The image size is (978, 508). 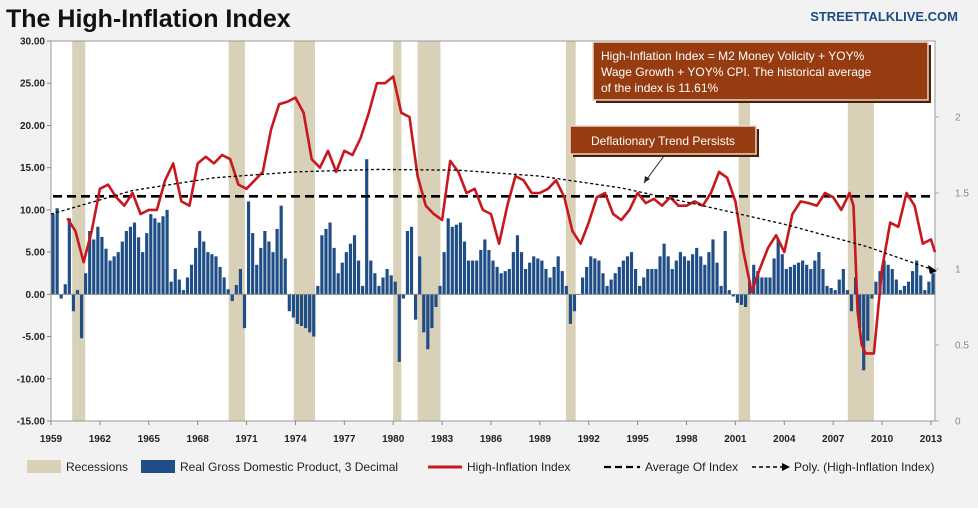 What do you see at coordinates (958, 270) in the screenshot?
I see `y-right-tick-label: 1` at bounding box center [958, 270].